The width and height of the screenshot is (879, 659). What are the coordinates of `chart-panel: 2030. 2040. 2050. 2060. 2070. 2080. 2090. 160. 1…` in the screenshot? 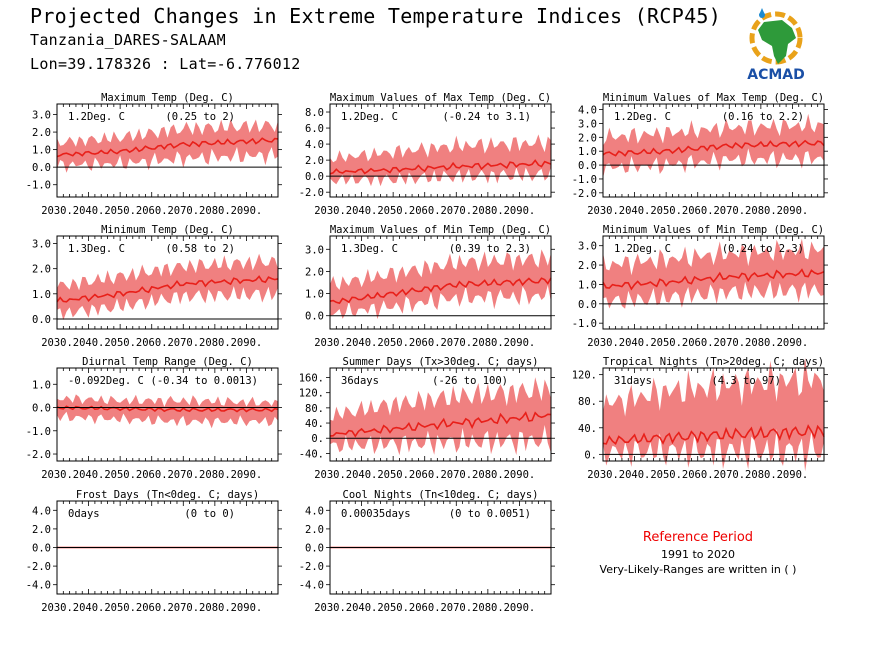 It's located at (427, 418).